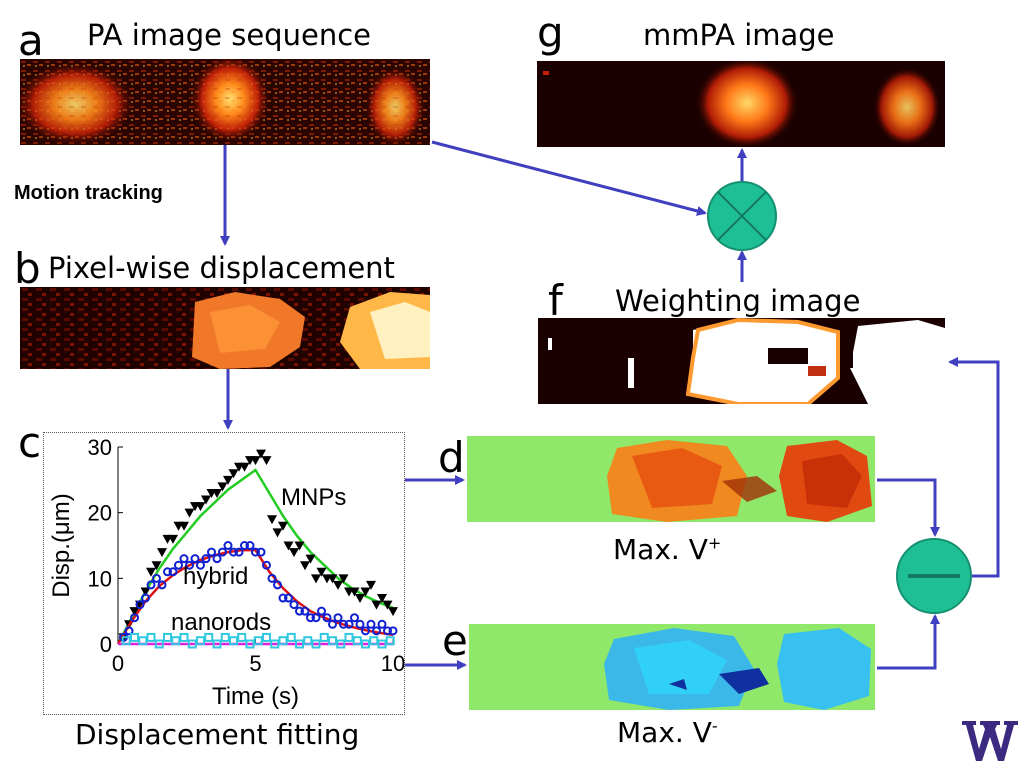 This screenshot has width=1024, height=768. I want to click on panel-letter-f: f, so click(555, 300).